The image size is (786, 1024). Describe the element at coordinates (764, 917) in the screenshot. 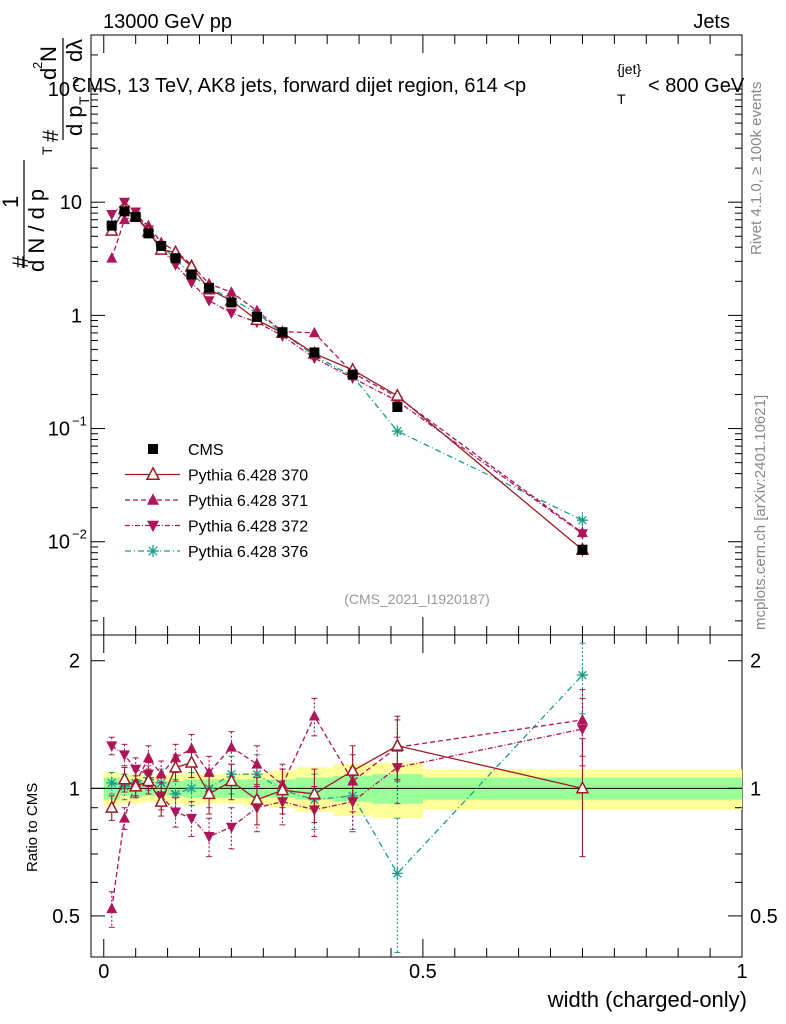

I see `ratio-y-tick-label-right: 0.5` at that location.